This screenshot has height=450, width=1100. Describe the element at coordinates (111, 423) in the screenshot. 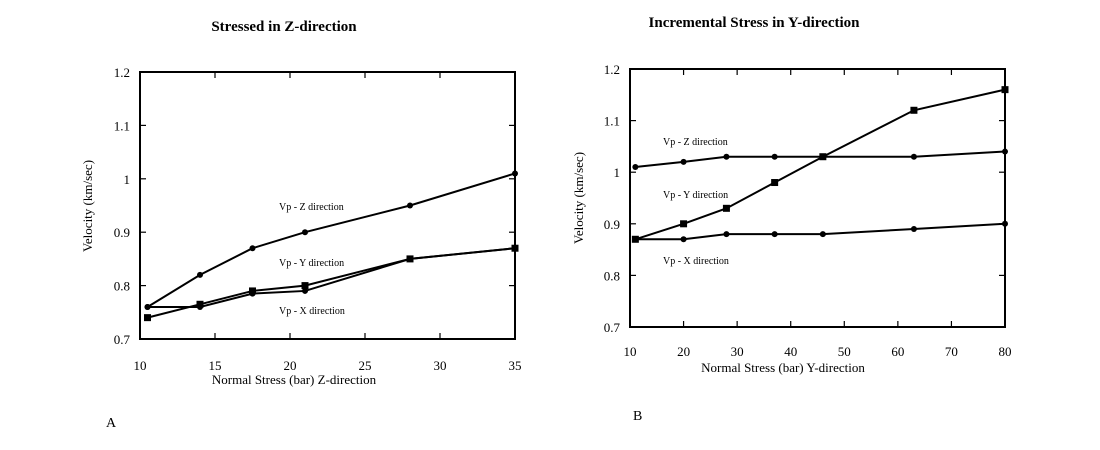

I see `panel-label: A` at that location.